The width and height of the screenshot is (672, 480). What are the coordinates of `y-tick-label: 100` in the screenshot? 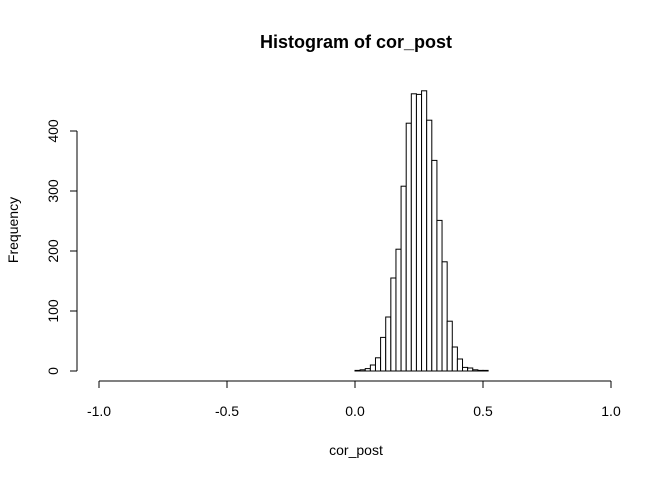 It's located at (53, 311).